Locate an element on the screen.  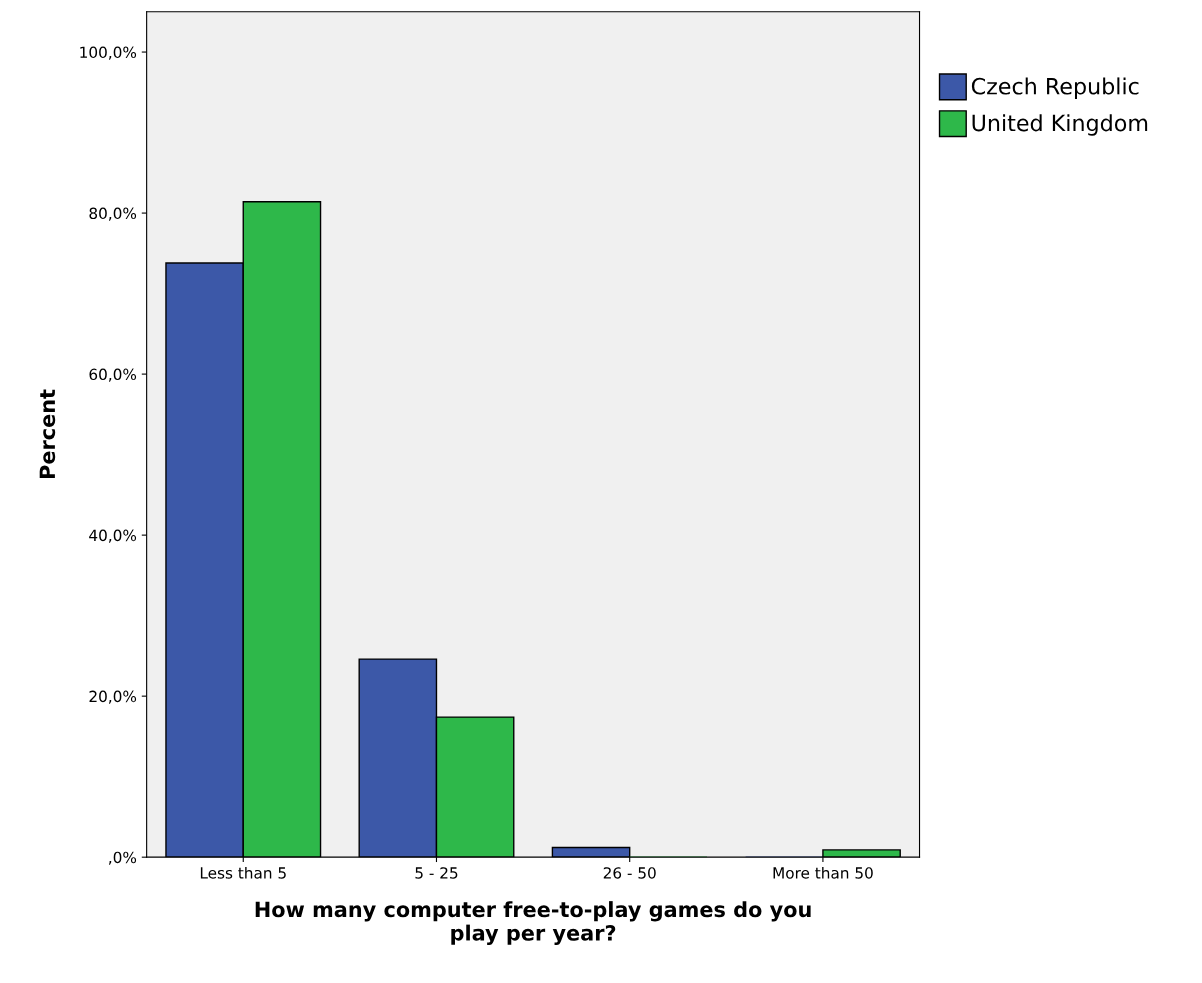
y-tick-label: 60,0% is located at coordinates (113, 375).